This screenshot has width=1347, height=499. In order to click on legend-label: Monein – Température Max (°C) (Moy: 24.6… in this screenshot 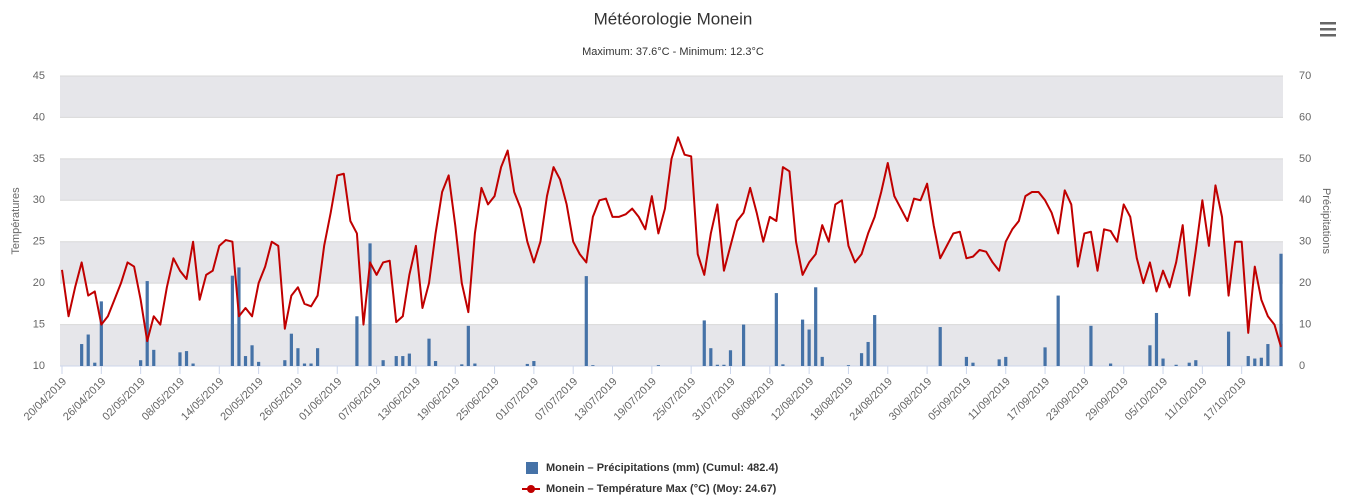, I will do `click(661, 489)`.